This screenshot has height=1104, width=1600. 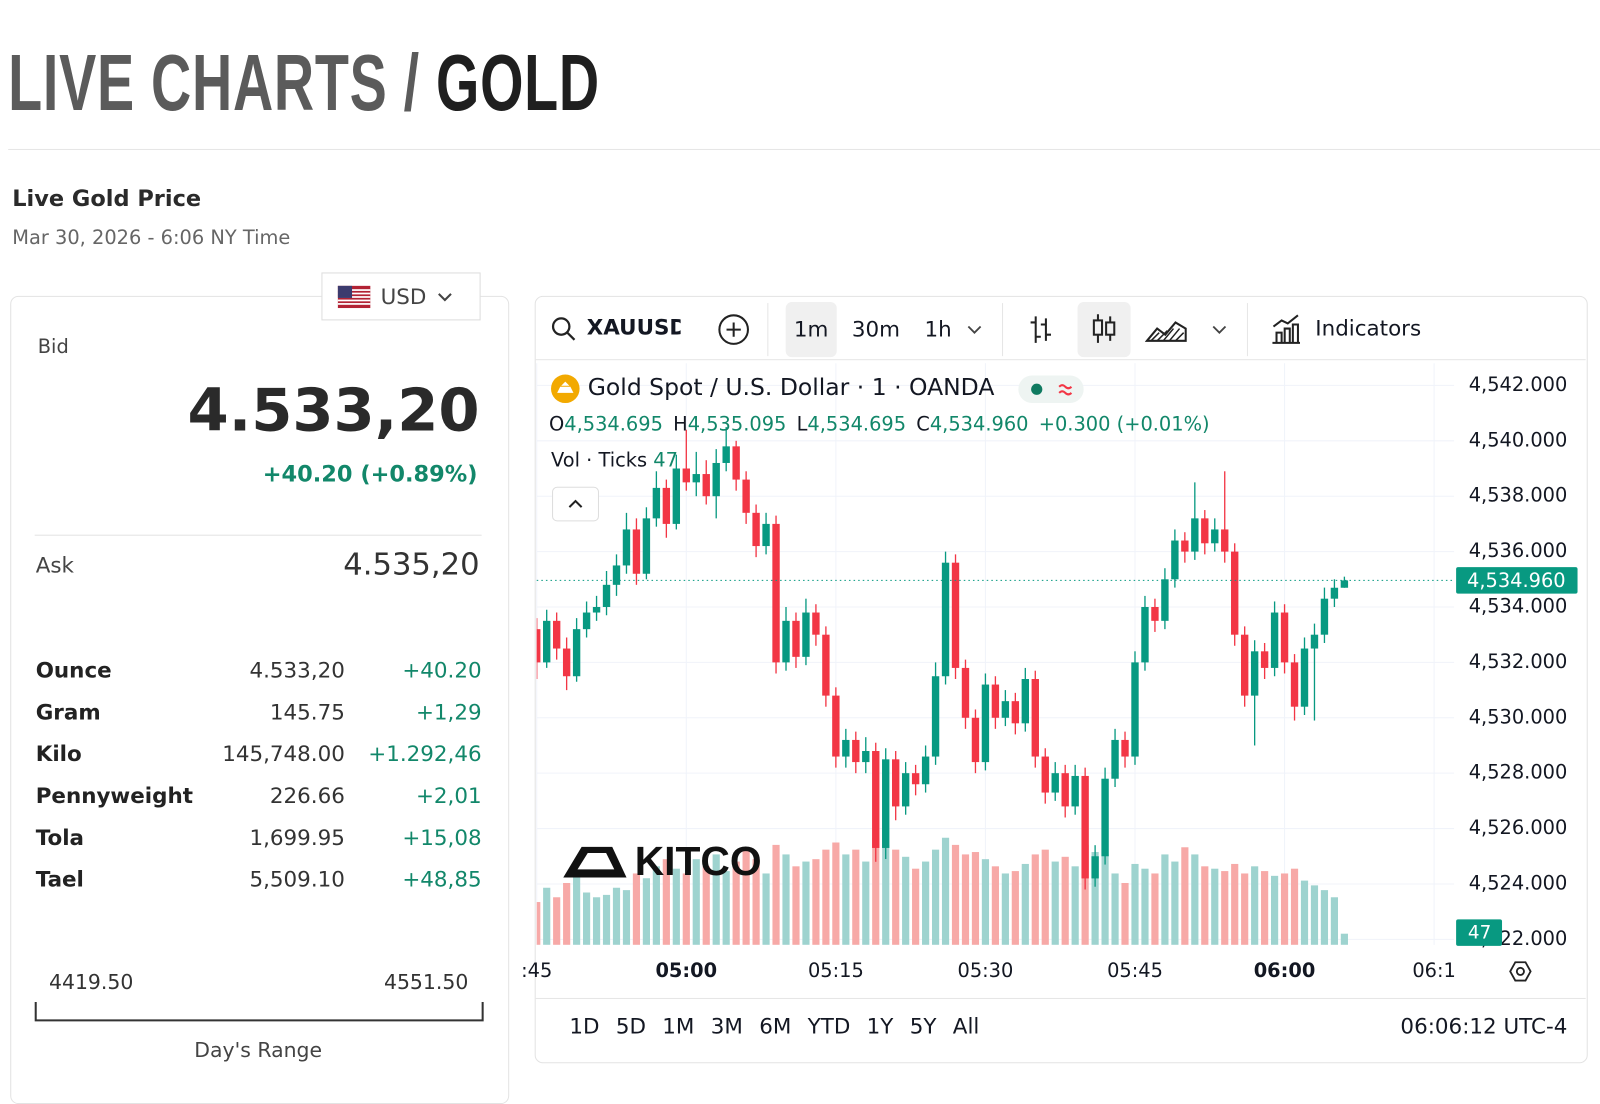 What do you see at coordinates (307, 712) in the screenshot?
I see `unit-price: 145.75` at bounding box center [307, 712].